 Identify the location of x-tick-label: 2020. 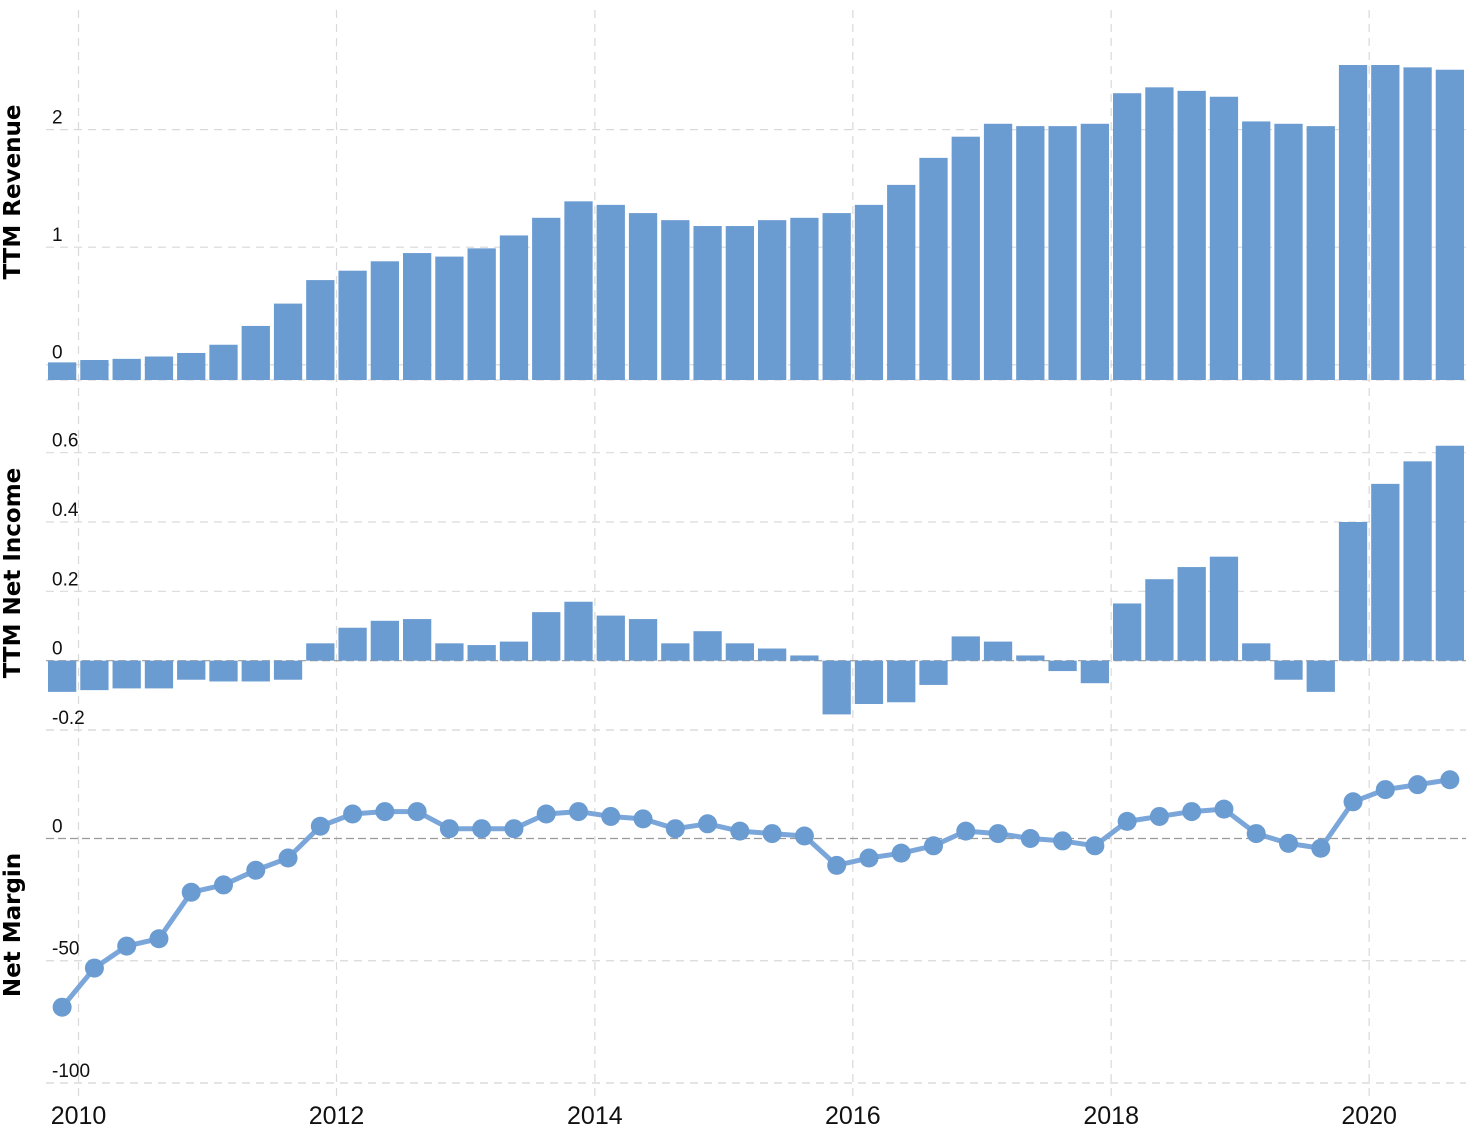
(1369, 1116).